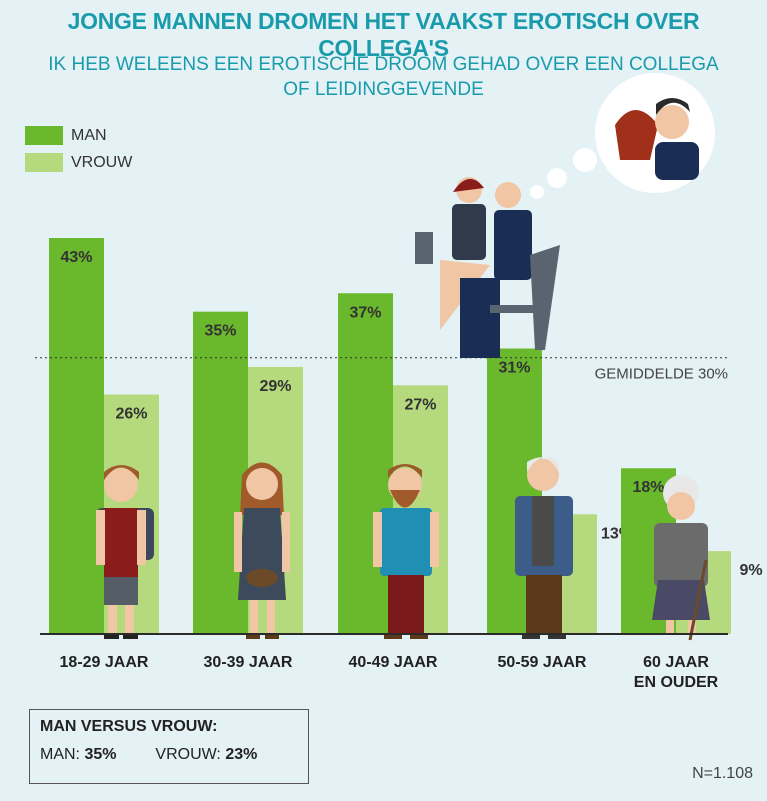  What do you see at coordinates (241, 754) in the screenshot?
I see `summary-vrouw-value: 23%` at bounding box center [241, 754].